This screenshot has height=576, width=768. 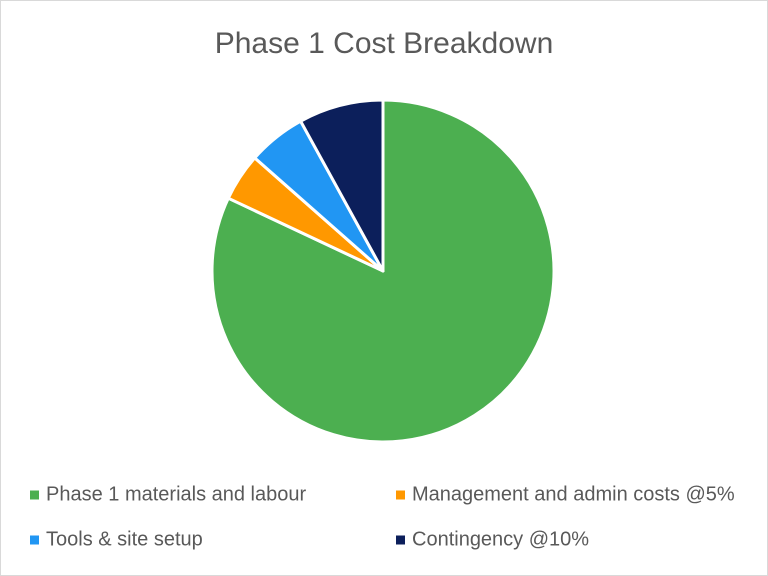 I want to click on legend-label: Tools & site setup, so click(x=124, y=539).